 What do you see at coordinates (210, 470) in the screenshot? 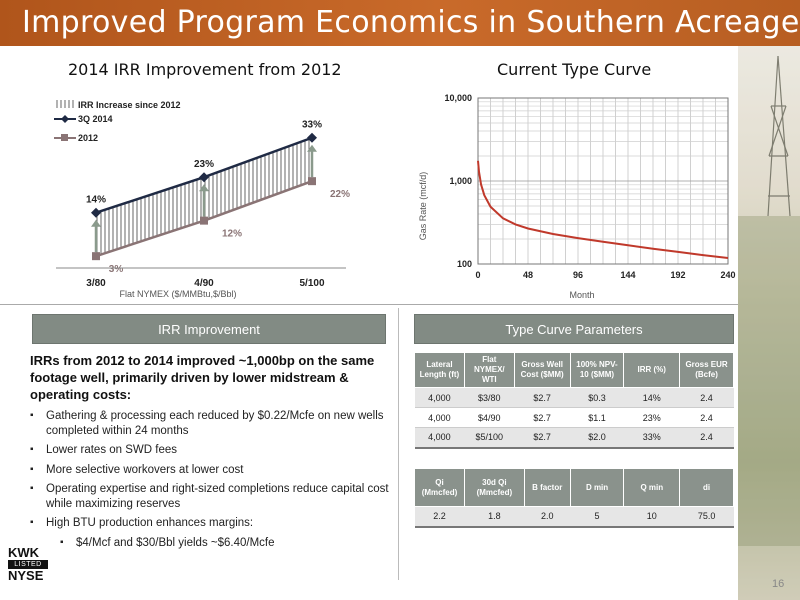
I see `bullet-item: More selective workovers at lower cost` at bounding box center [210, 470].